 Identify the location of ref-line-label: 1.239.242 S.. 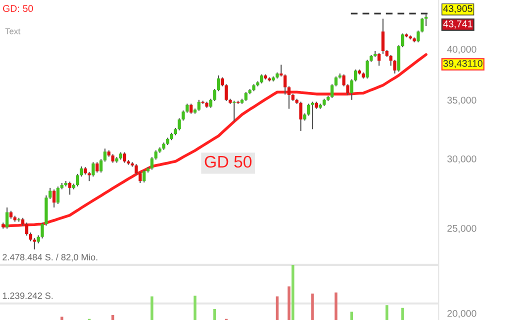
(27, 295).